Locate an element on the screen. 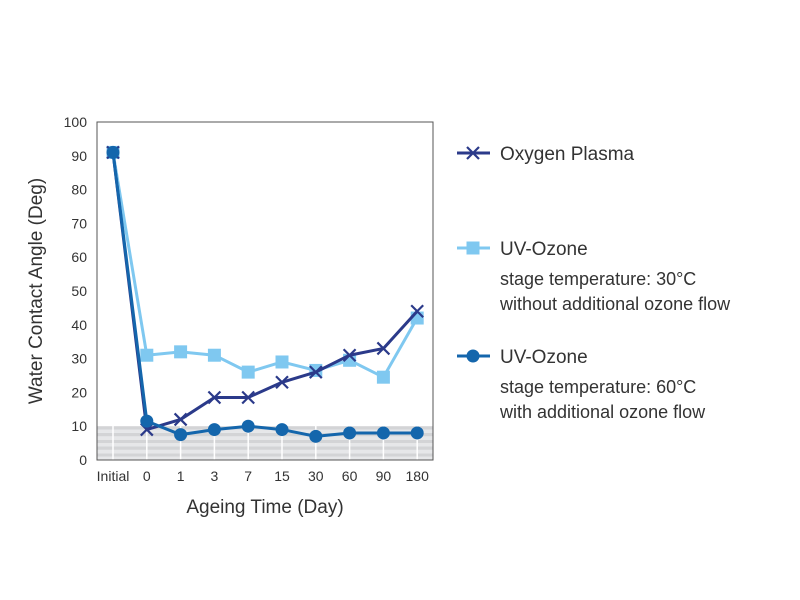  x-tick-label: 7 is located at coordinates (248, 476).